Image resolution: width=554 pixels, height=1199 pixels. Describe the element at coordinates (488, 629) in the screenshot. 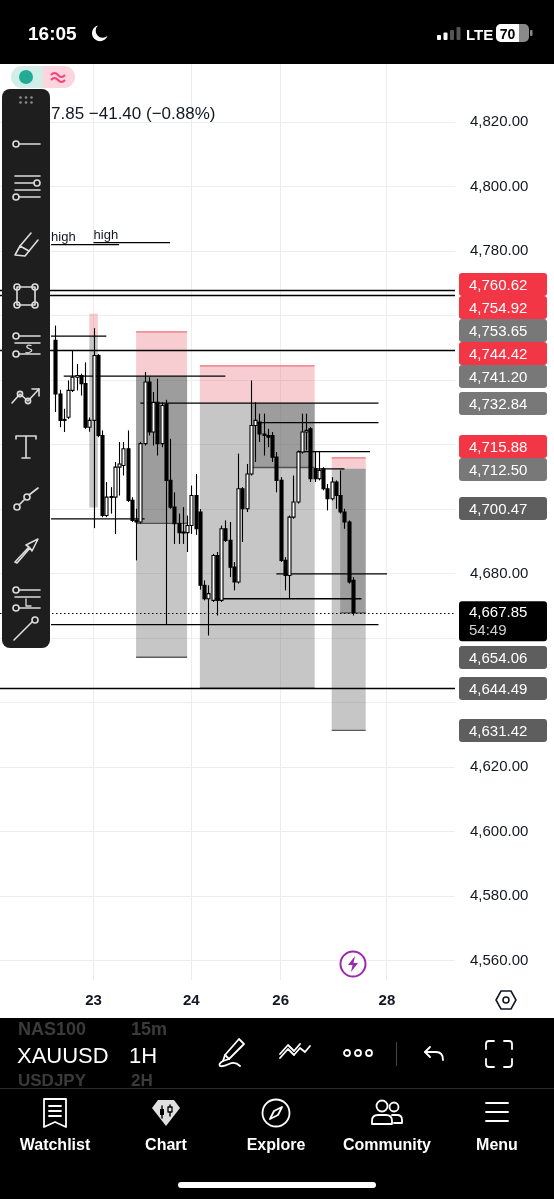

I see `text: 54:49` at that location.